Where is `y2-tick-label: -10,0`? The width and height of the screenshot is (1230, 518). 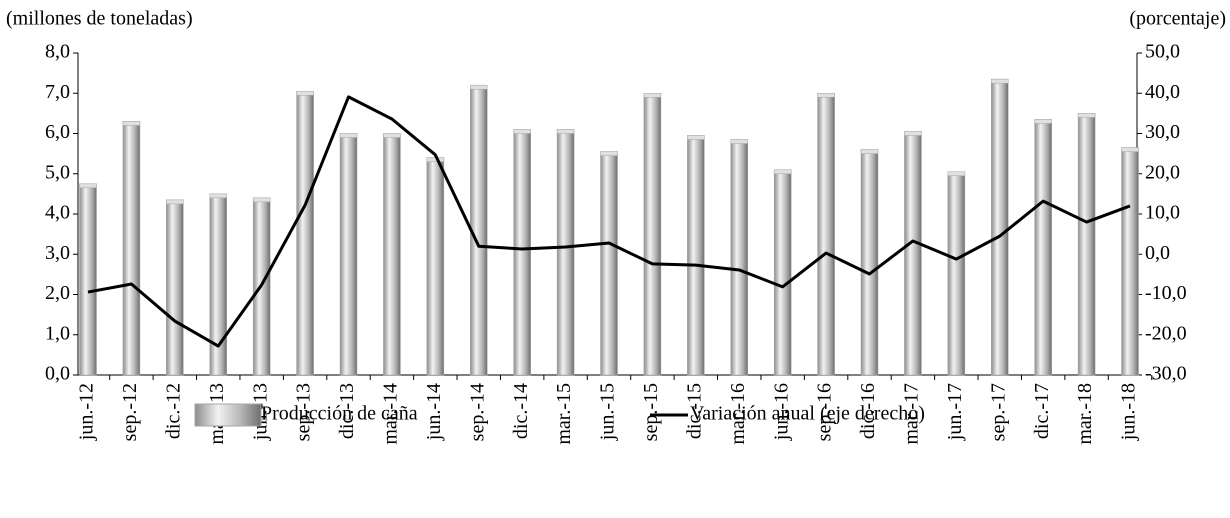 y2-tick-label: -10,0 is located at coordinates (1166, 293).